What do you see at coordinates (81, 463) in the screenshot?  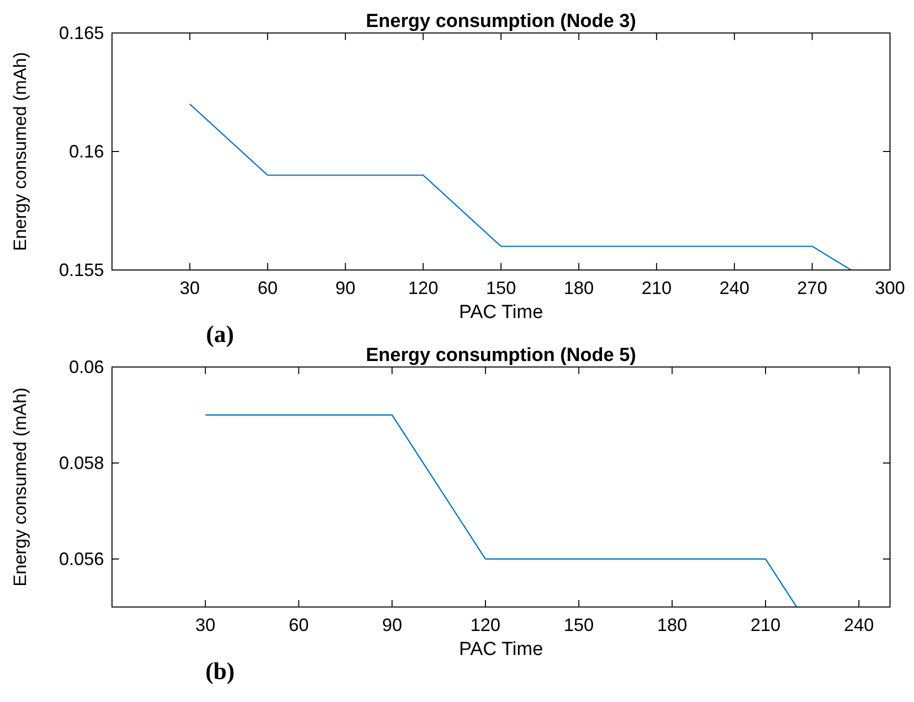 I see `y-tick-label: 0.058` at bounding box center [81, 463].